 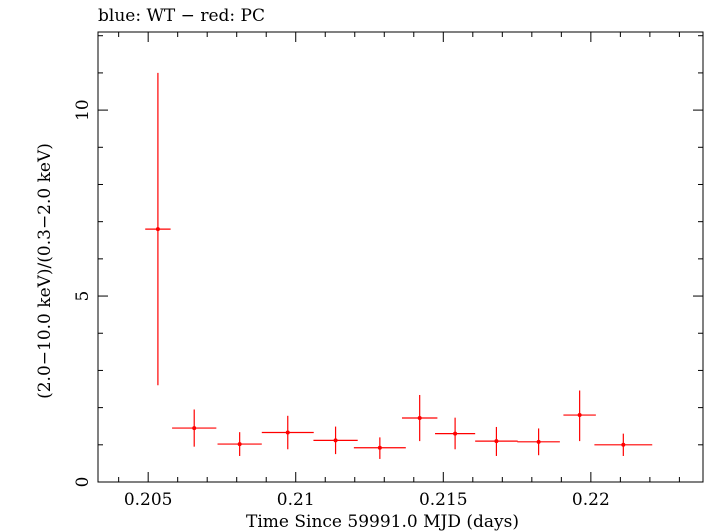 I want to click on x-tick-label: 0.205, so click(x=148, y=500).